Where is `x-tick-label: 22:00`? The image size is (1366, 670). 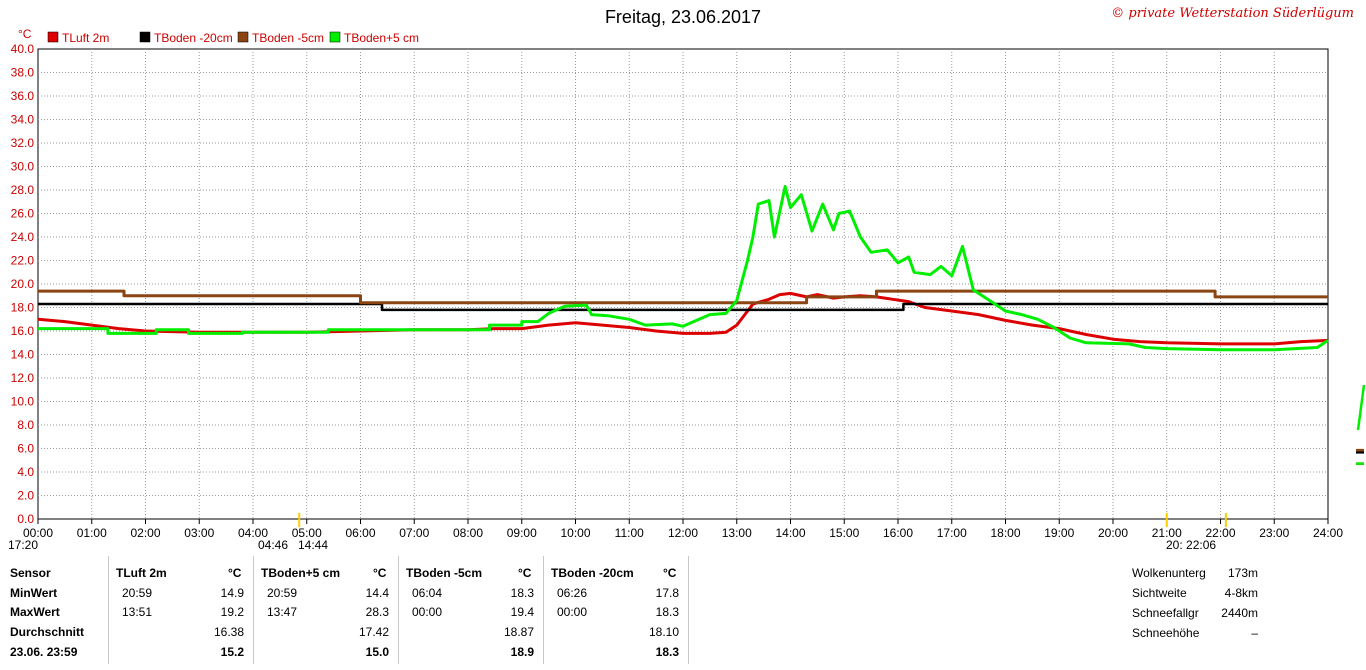 x-tick-label: 22:00 is located at coordinates (1220, 533).